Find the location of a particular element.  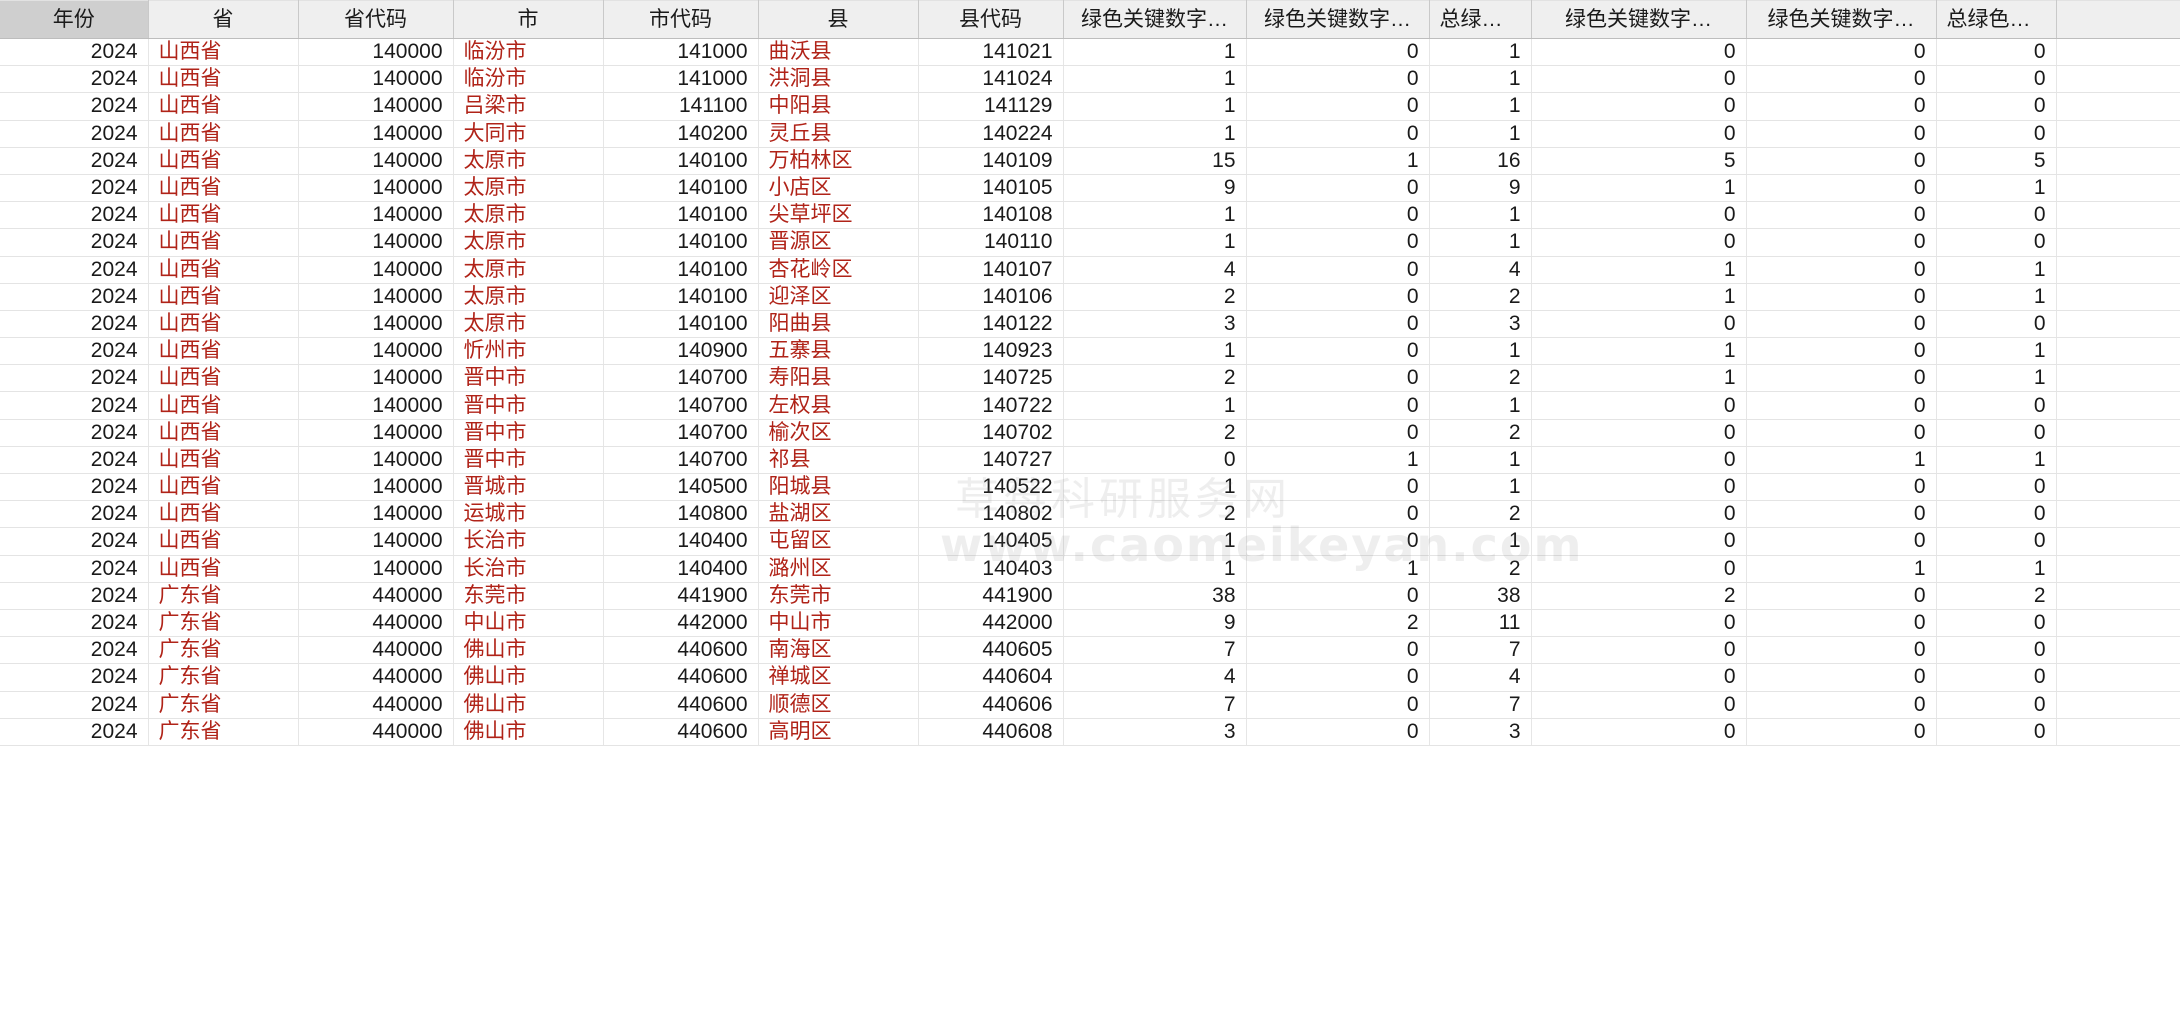

cell-n6: 1 is located at coordinates (1996, 378).